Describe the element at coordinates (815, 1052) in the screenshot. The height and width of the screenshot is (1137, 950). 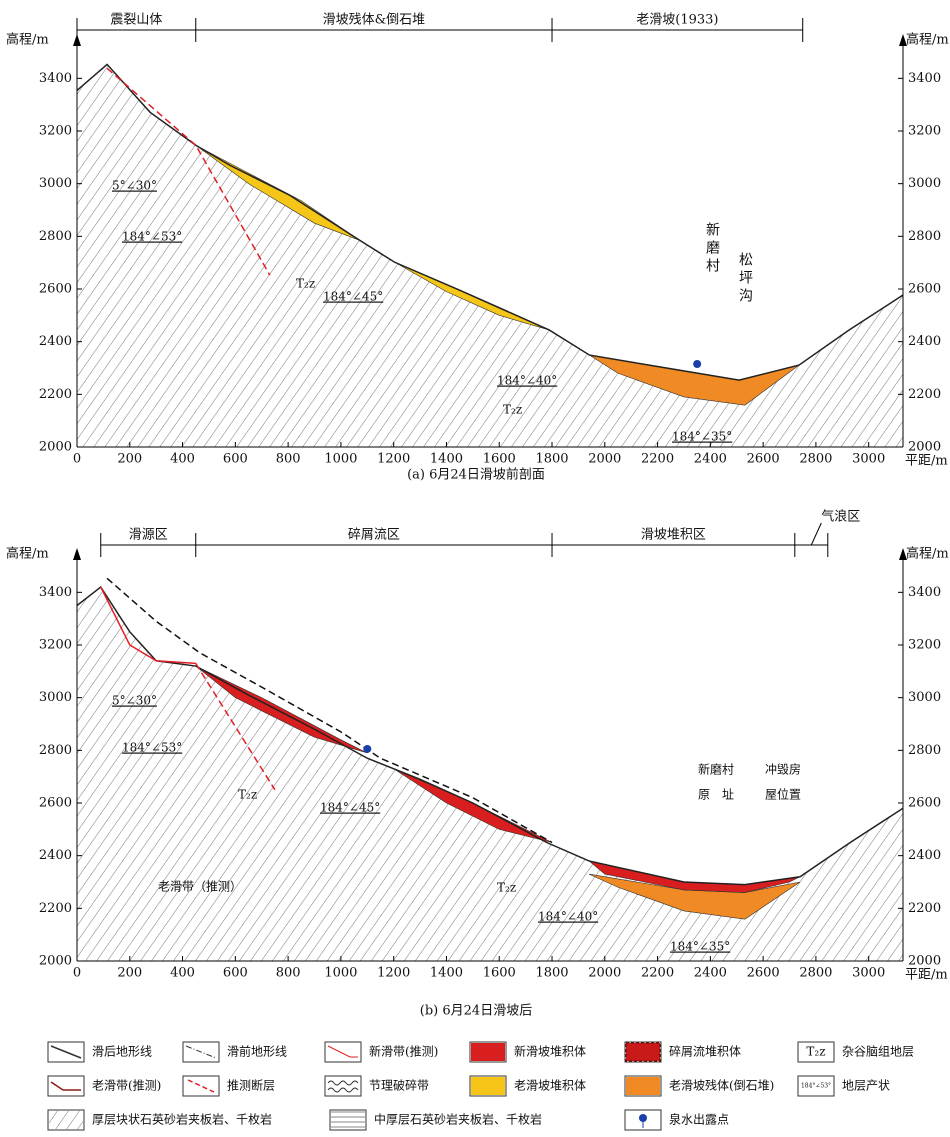
I see `legend-symbol-text: T₂z` at that location.